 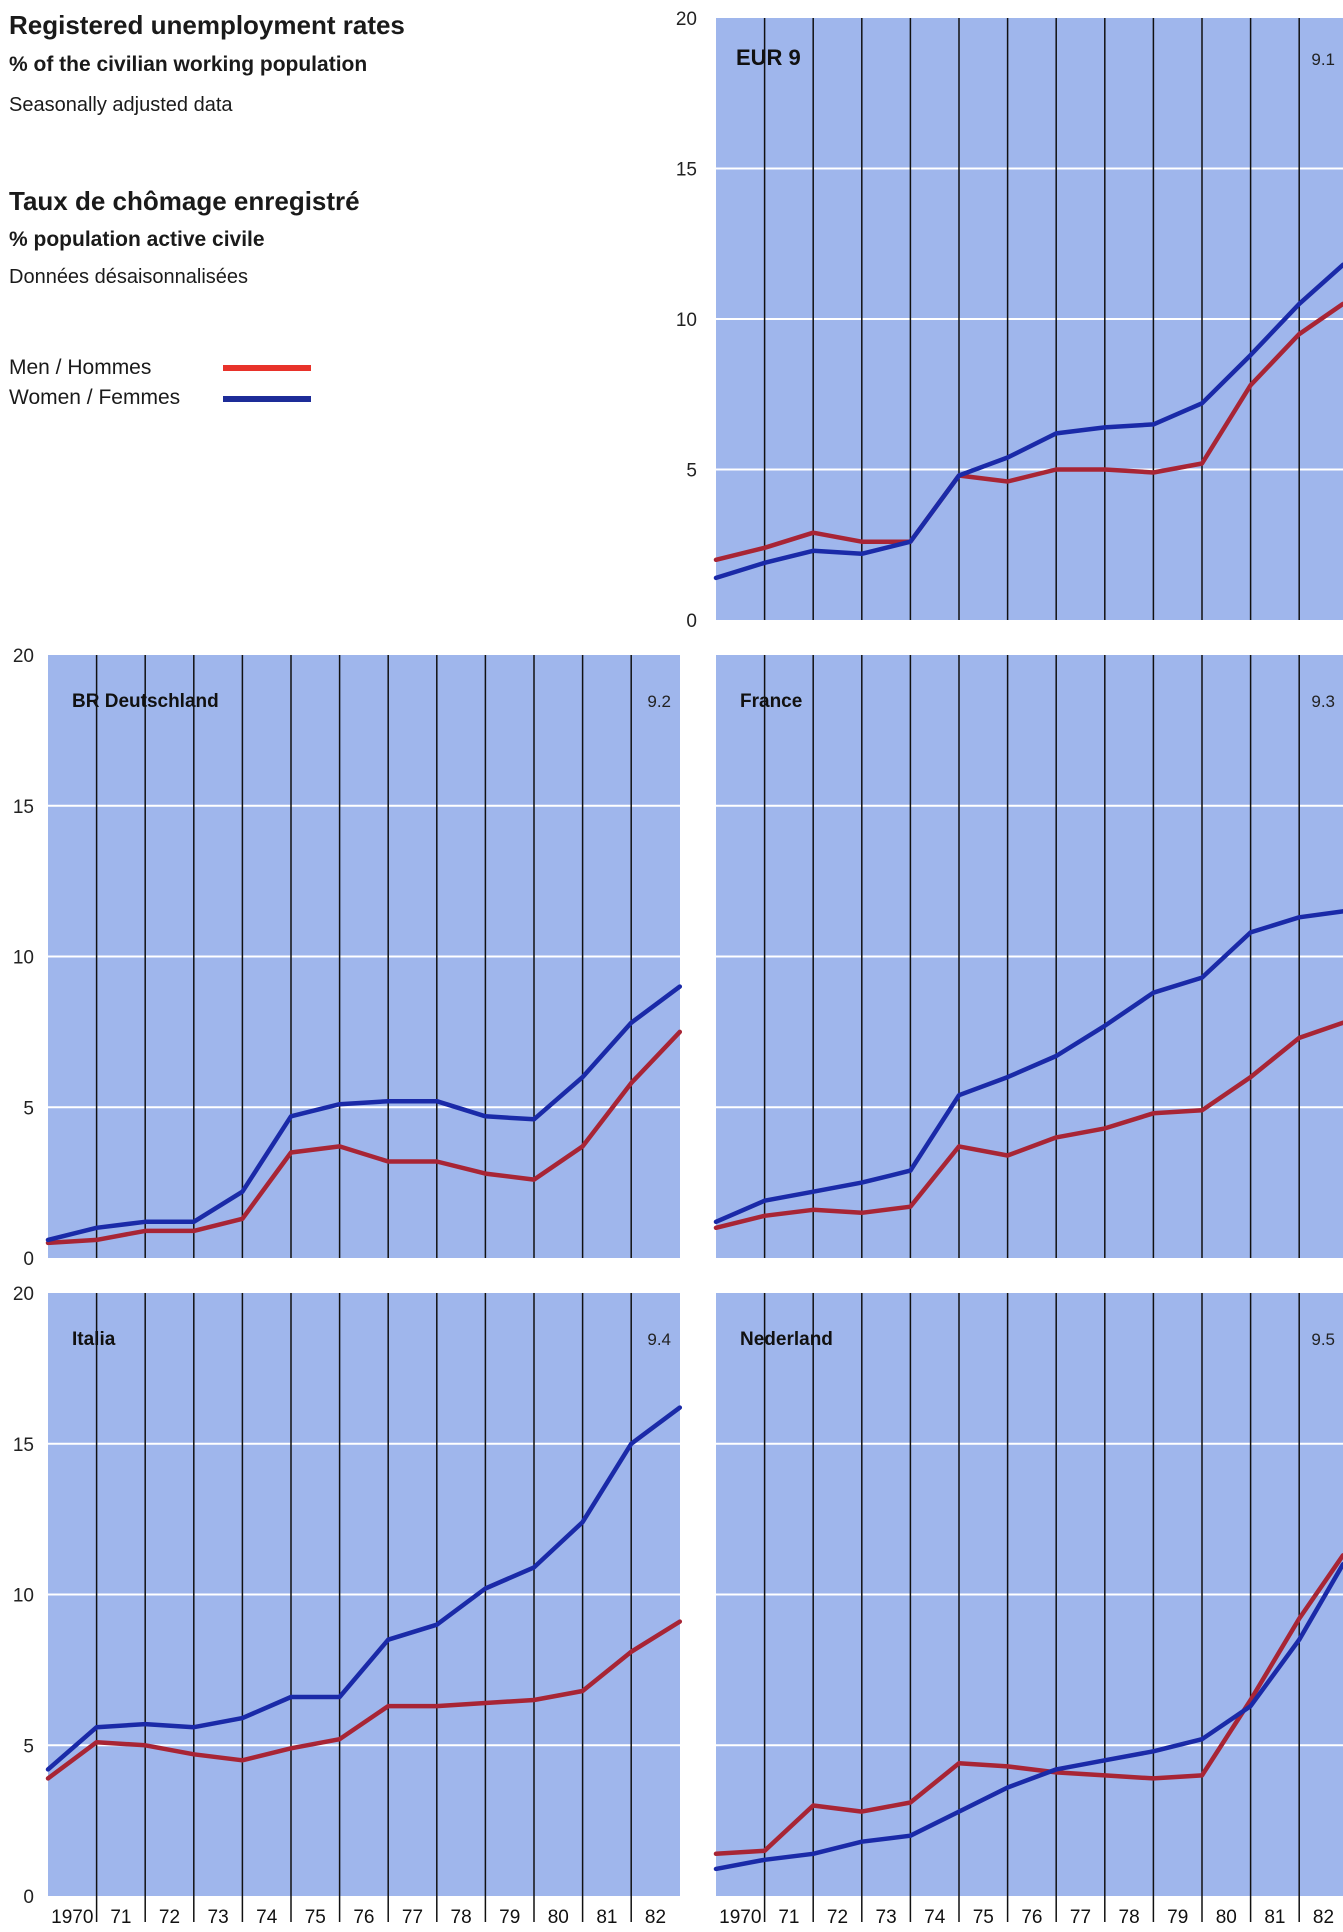 What do you see at coordinates (129, 277) in the screenshot?
I see `note-fr: Données désaisonnalisées` at bounding box center [129, 277].